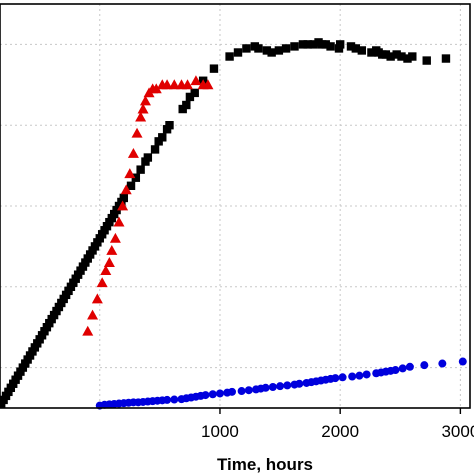 This screenshot has height=474, width=474. I want to click on series-circle, so click(281, 383).